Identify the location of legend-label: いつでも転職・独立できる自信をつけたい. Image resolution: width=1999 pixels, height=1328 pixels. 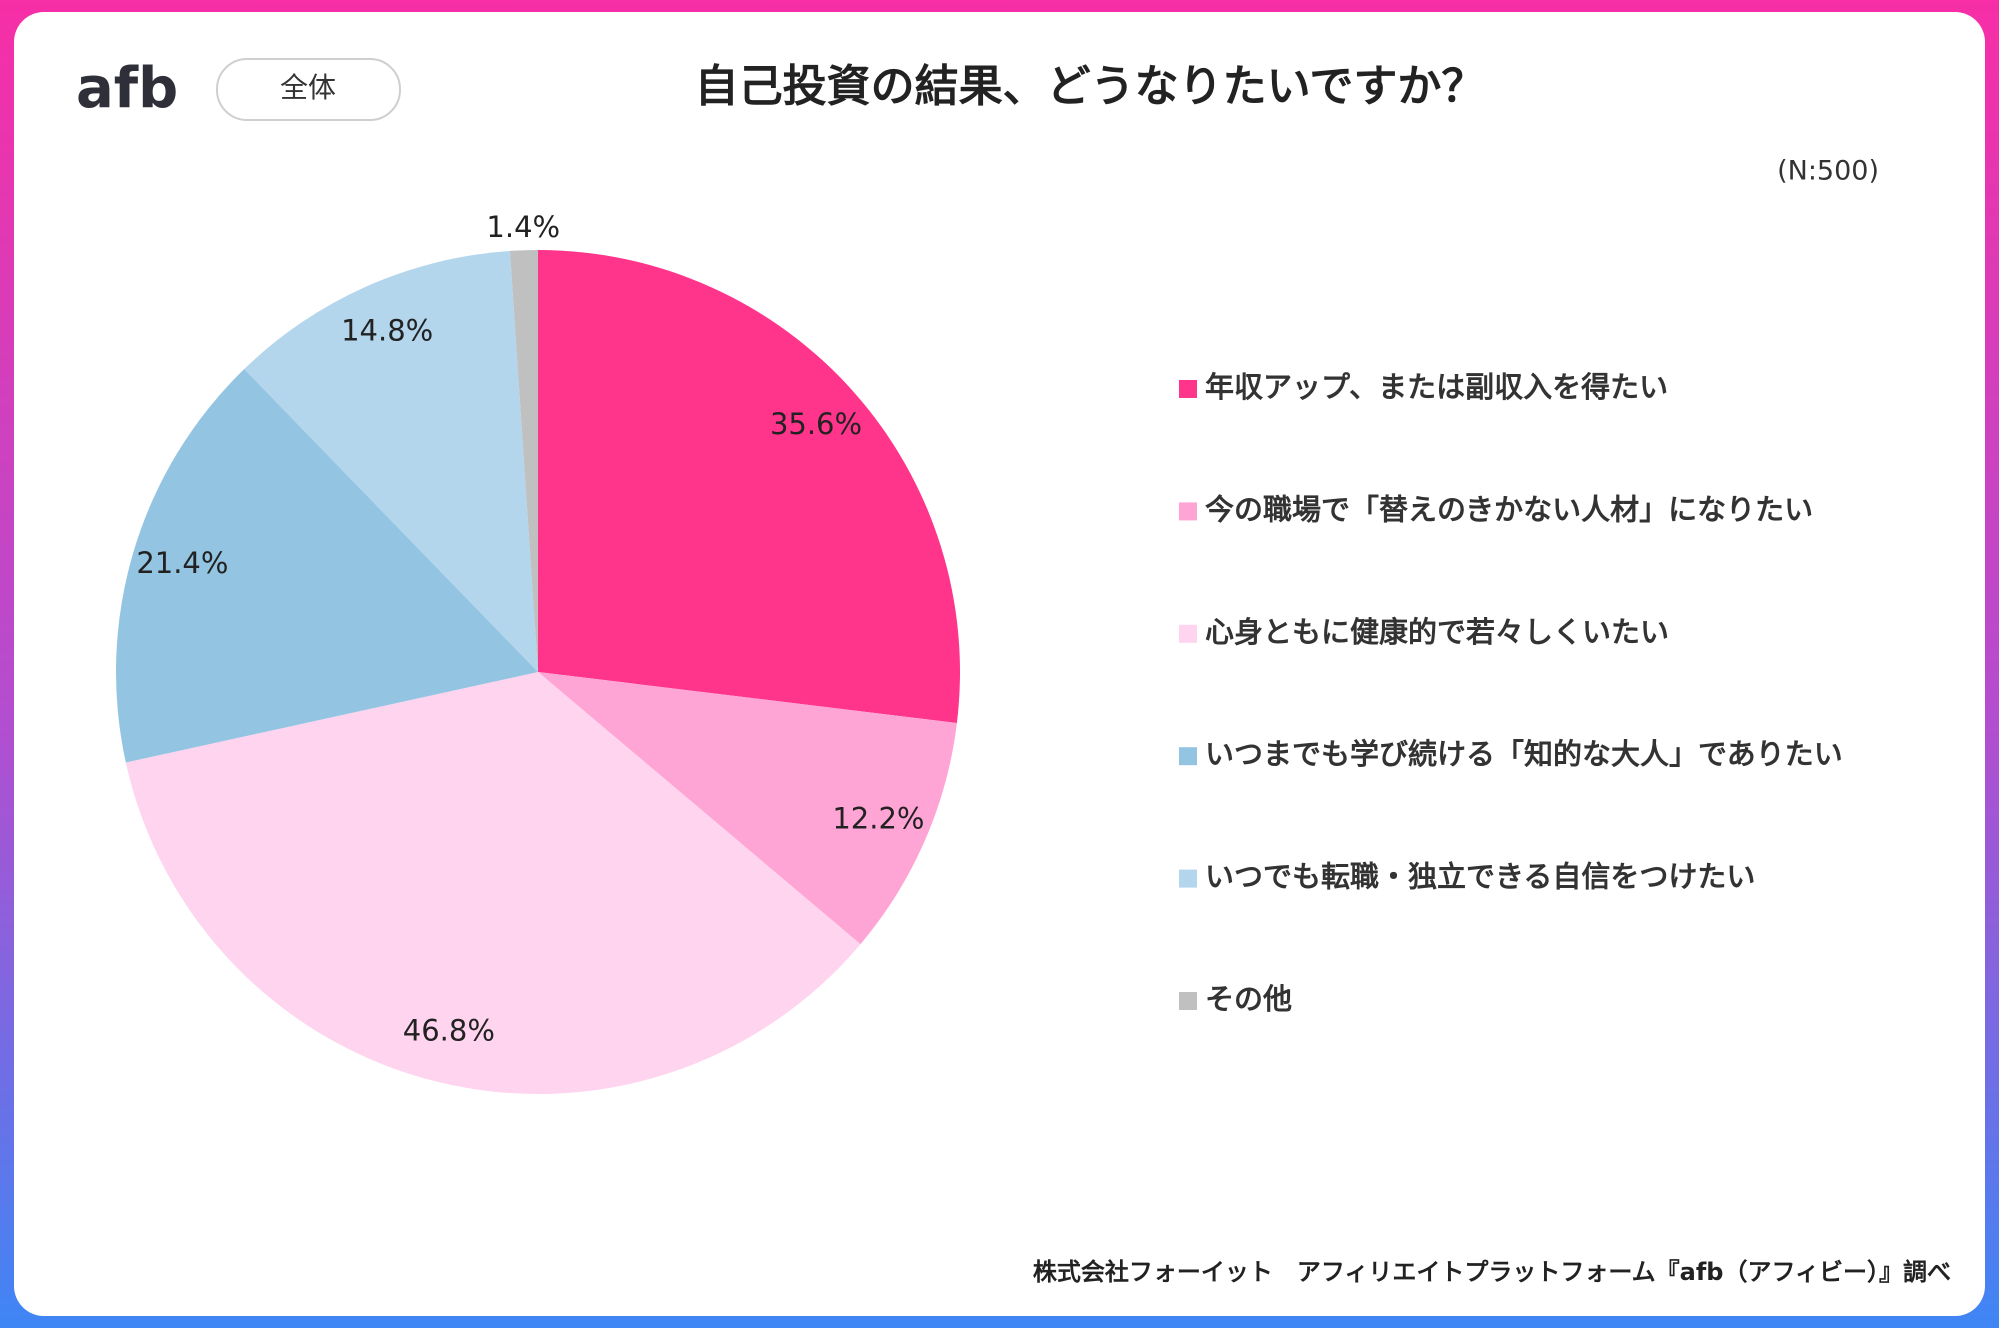
(1480, 877).